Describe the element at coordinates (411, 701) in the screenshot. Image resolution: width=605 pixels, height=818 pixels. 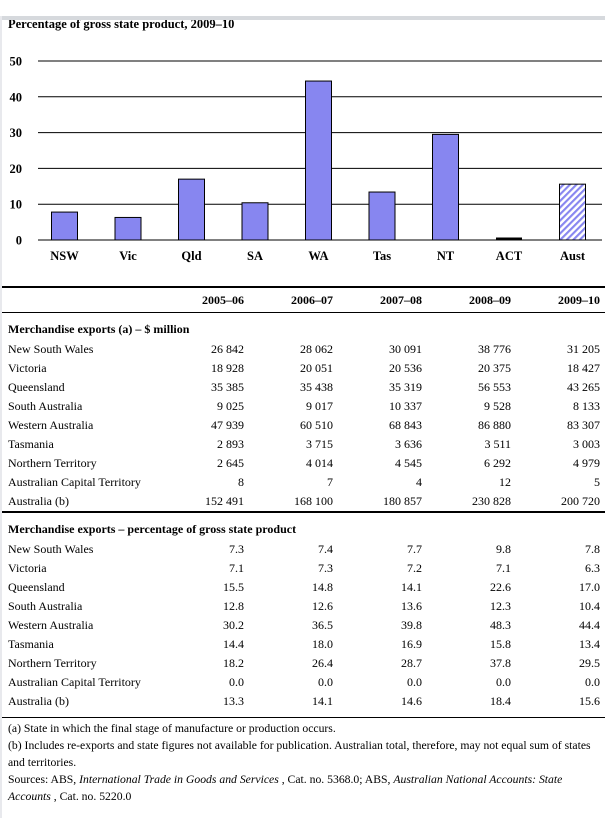
I see `table-cell: 14.6` at that location.